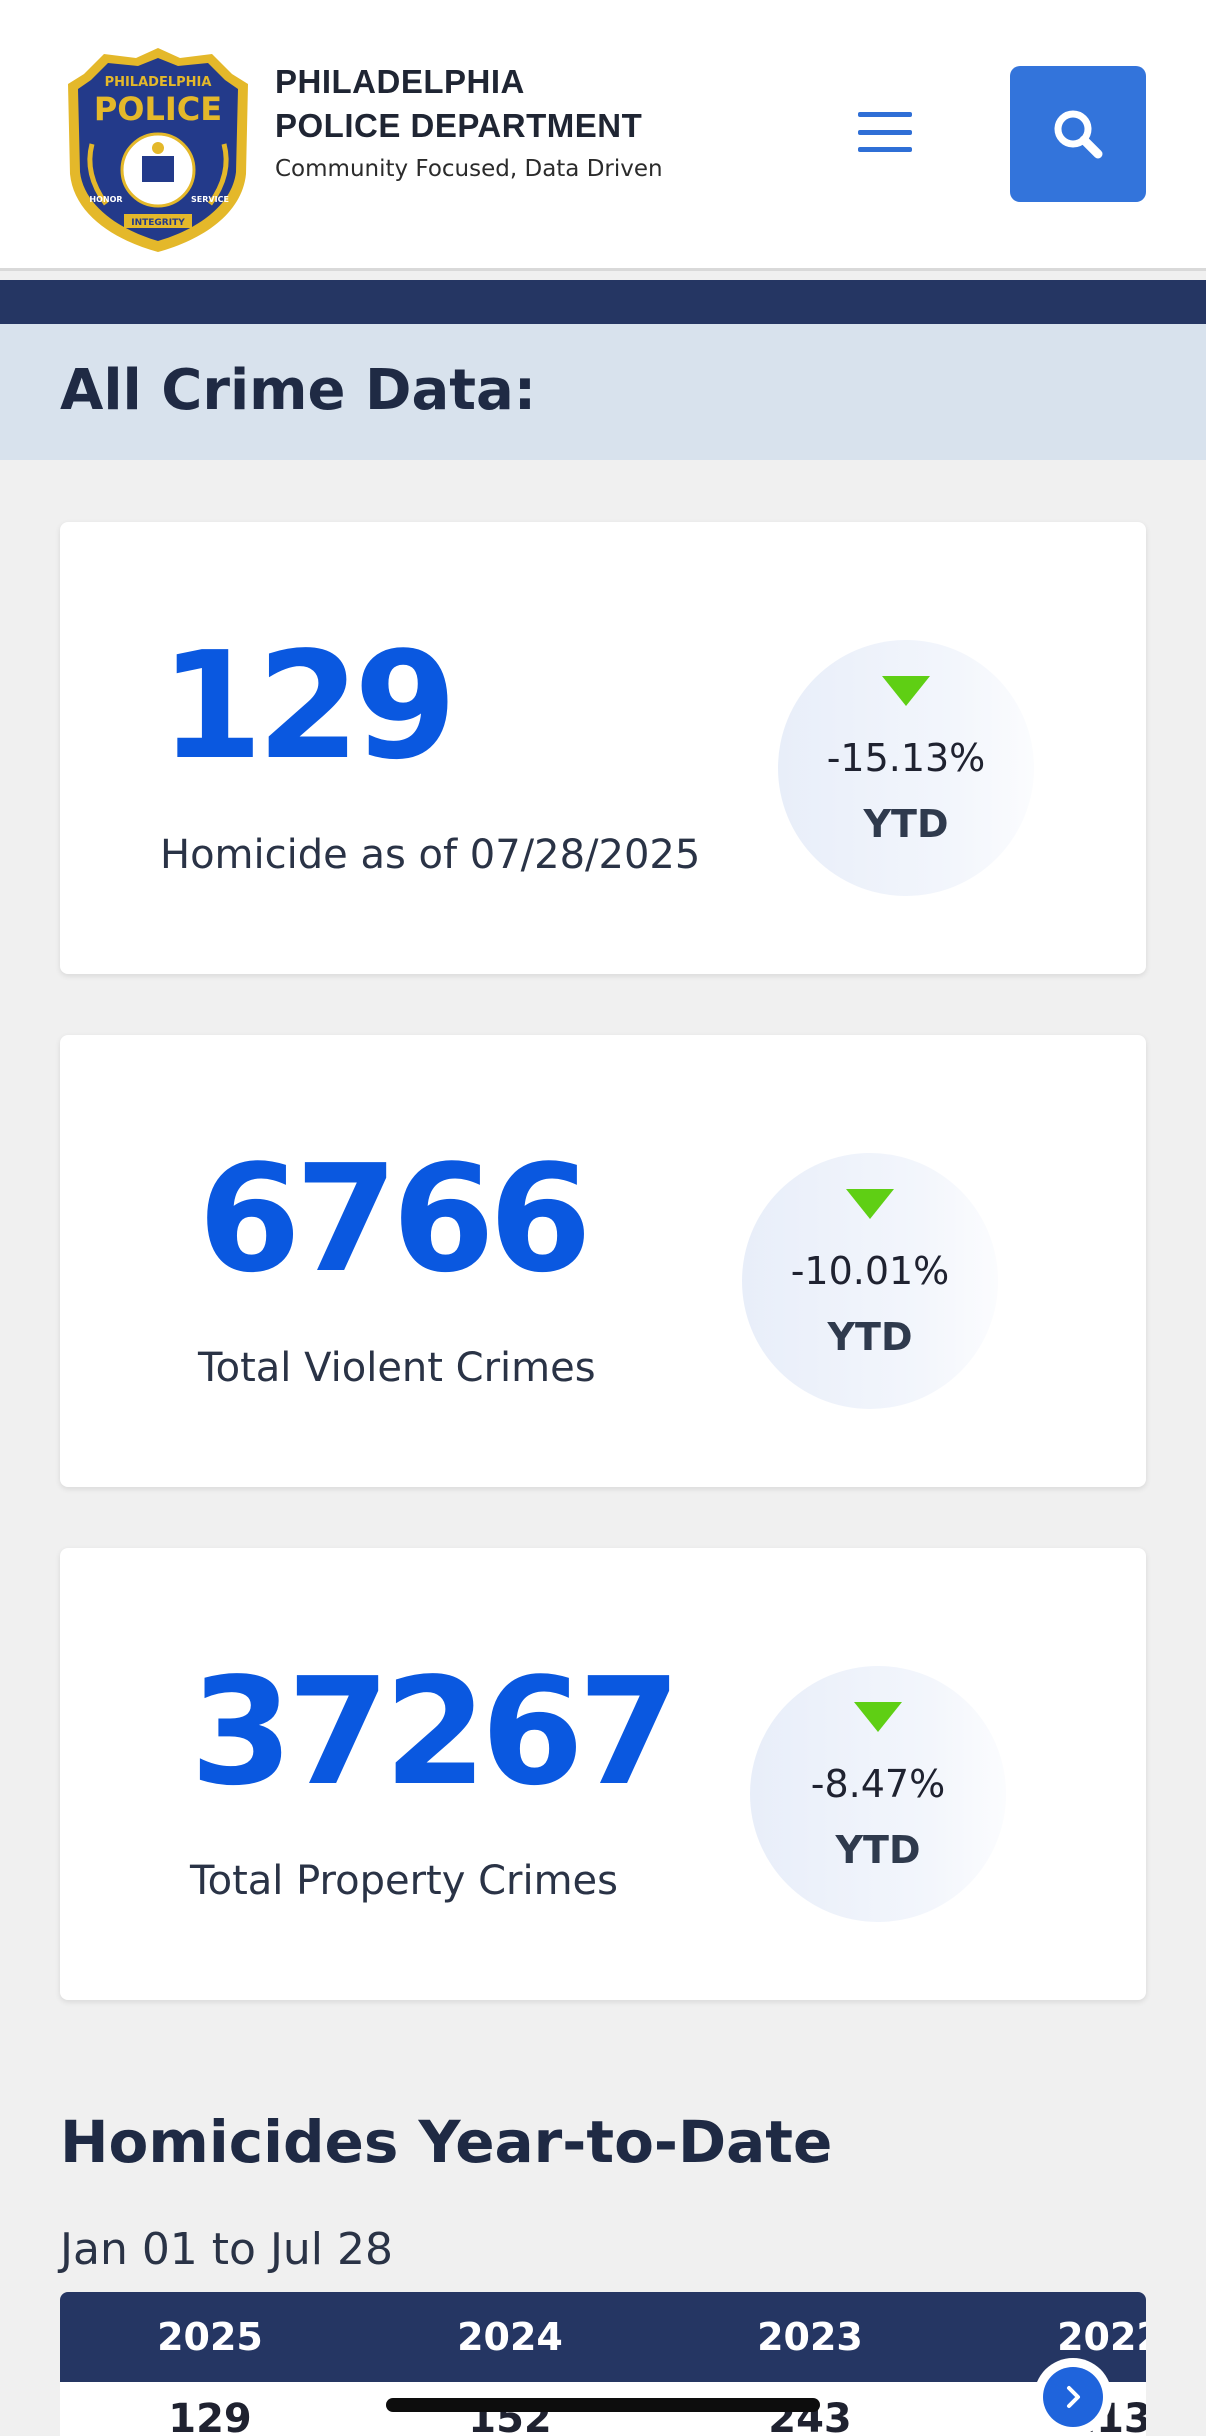 The width and height of the screenshot is (1206, 2436). I want to click on search-icon, so click(1078, 134).